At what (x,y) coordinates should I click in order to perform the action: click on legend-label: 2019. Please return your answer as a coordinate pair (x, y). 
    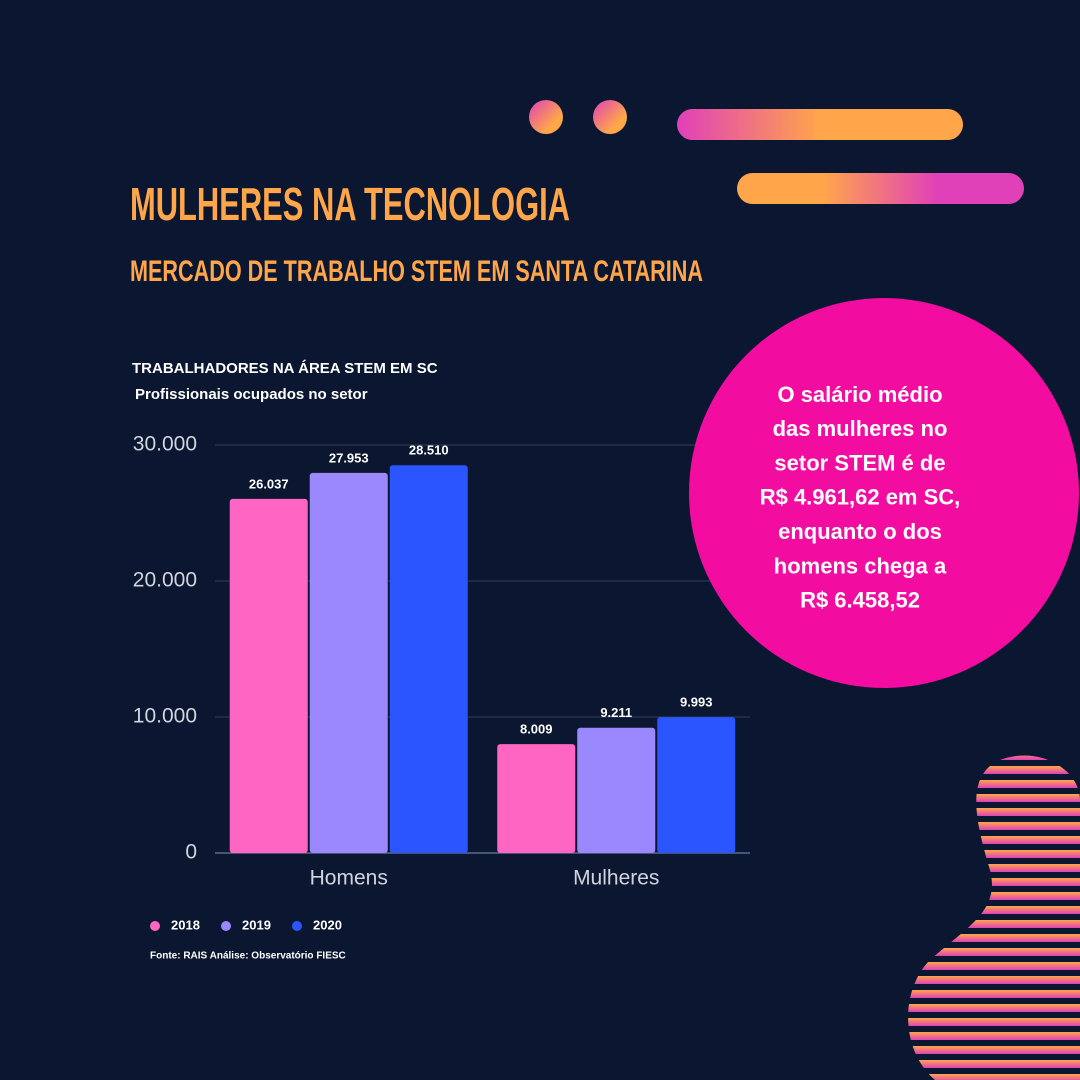
    Looking at the image, I should click on (256, 924).